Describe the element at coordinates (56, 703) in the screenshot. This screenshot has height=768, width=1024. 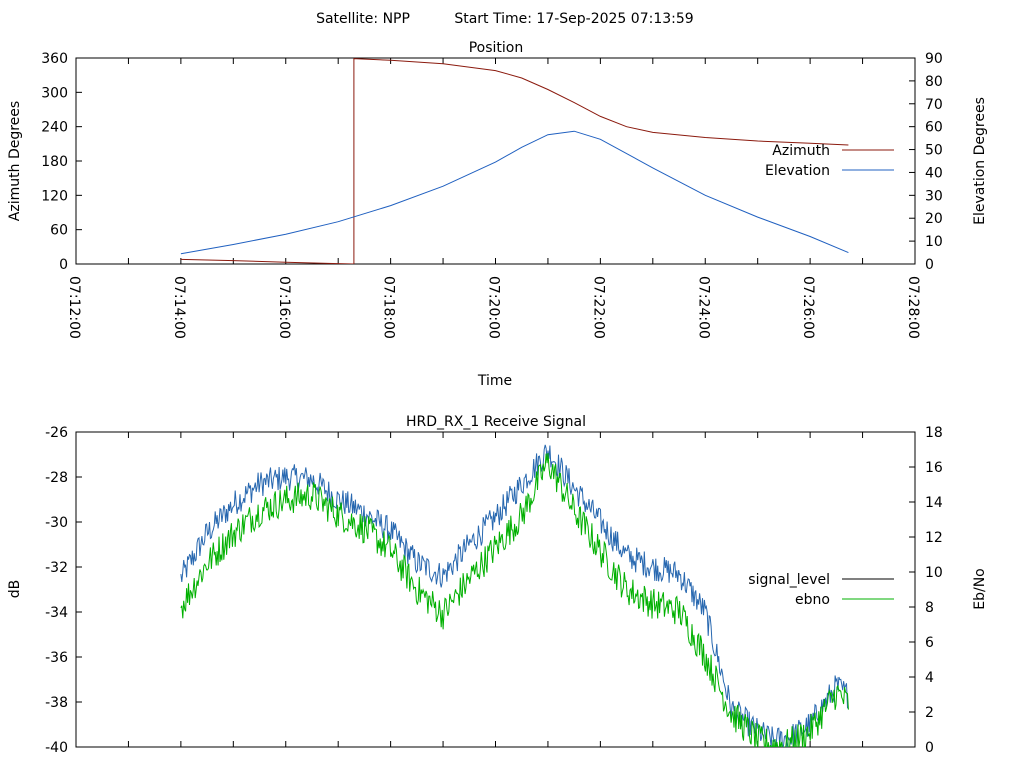
I see `y-tick-label: -38` at that location.